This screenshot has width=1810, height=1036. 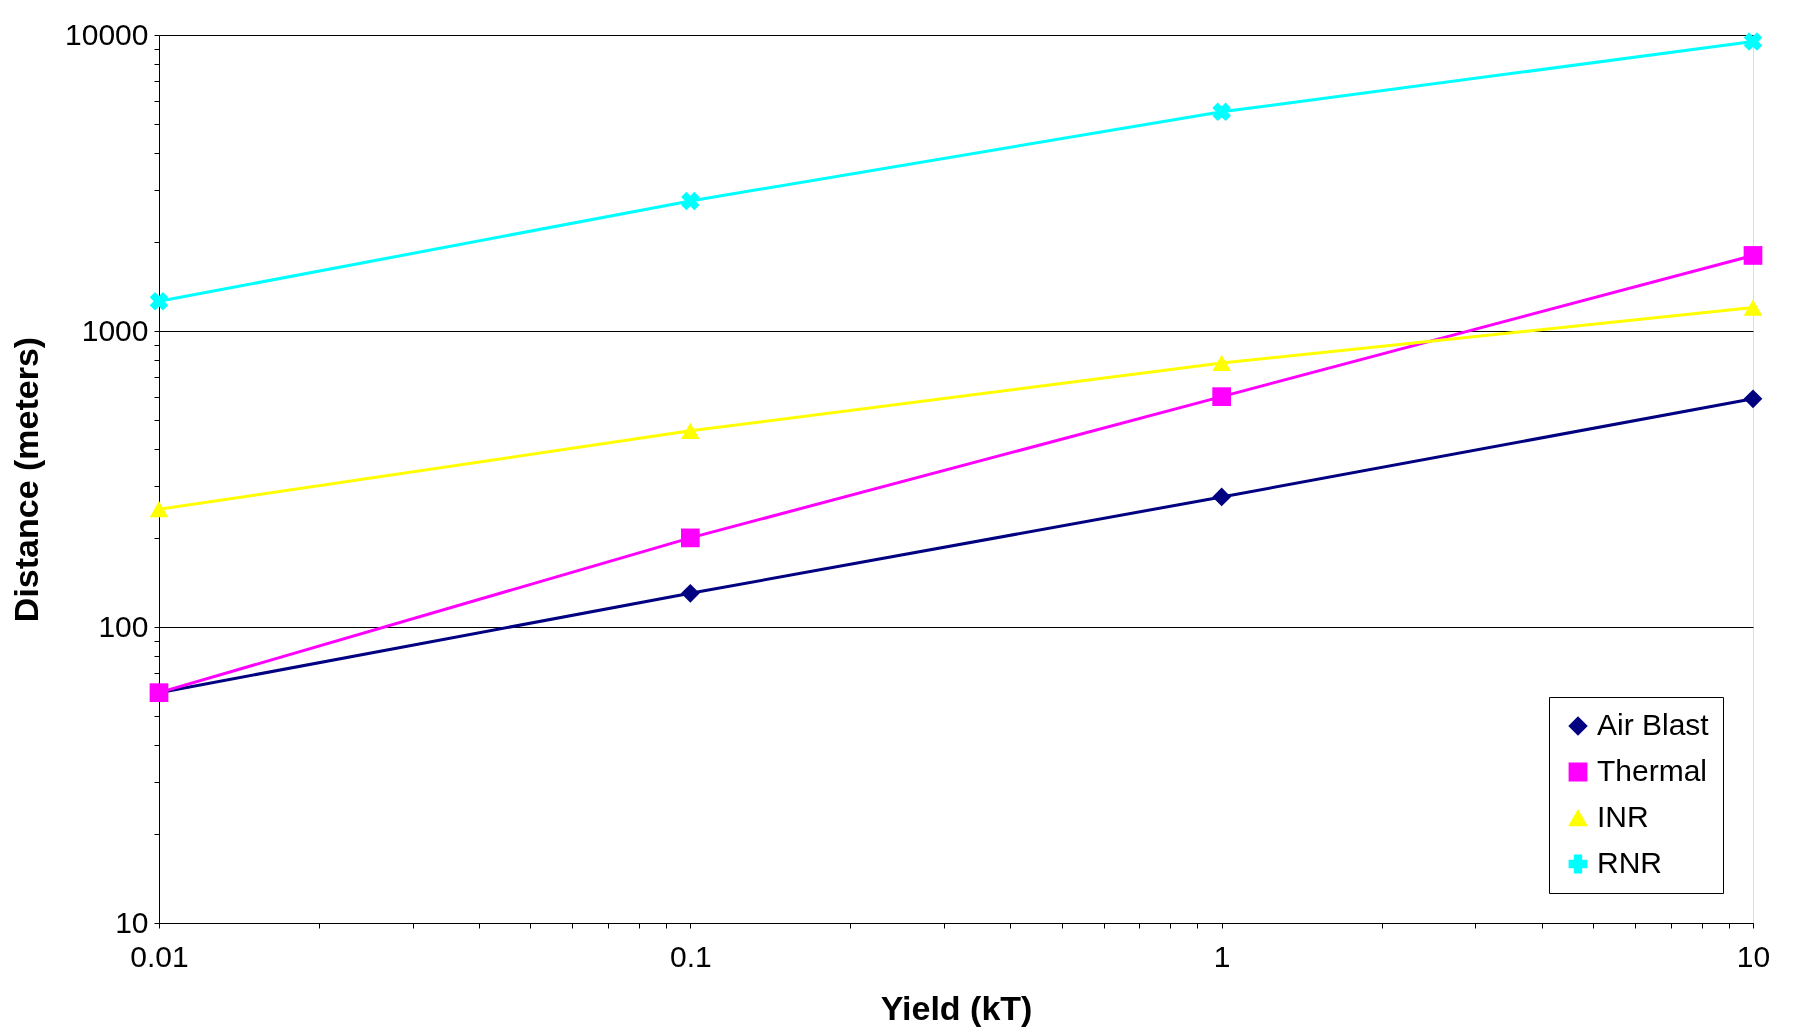 I want to click on legend-label: Air Blast, so click(x=1653, y=724).